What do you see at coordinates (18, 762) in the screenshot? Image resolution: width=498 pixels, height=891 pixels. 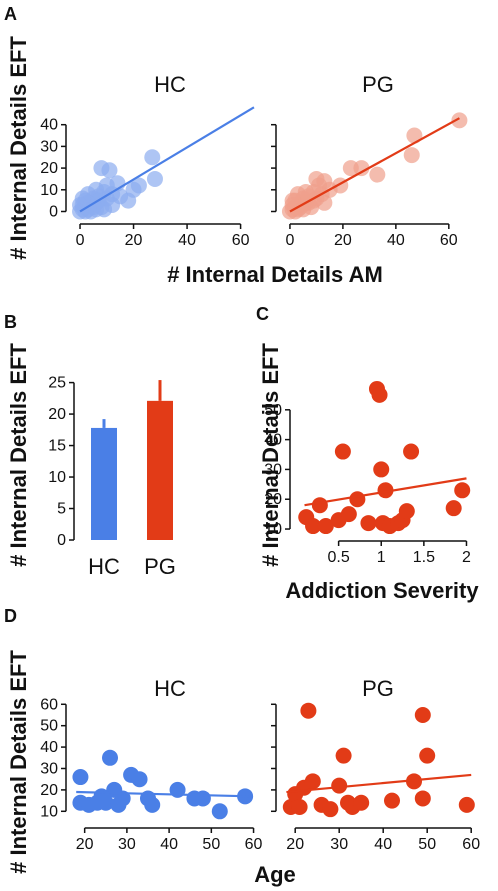 I see `panel-d-ylabel: # Internal Details EFT` at bounding box center [18, 762].